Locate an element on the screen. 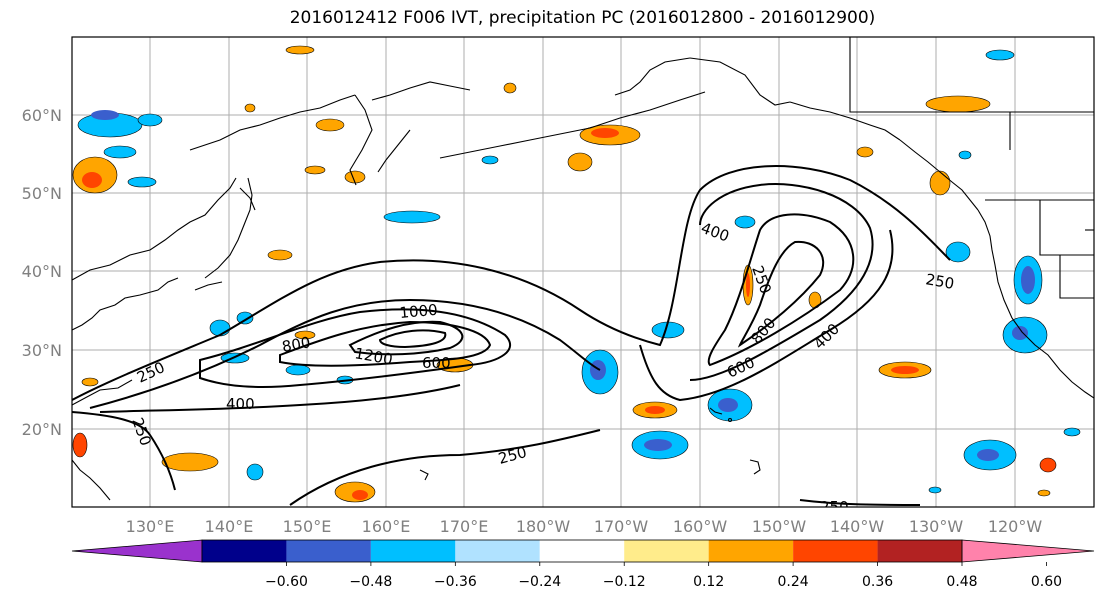 The width and height of the screenshot is (1105, 601). colorbar-tick-label: 0.12 is located at coordinates (708, 582).